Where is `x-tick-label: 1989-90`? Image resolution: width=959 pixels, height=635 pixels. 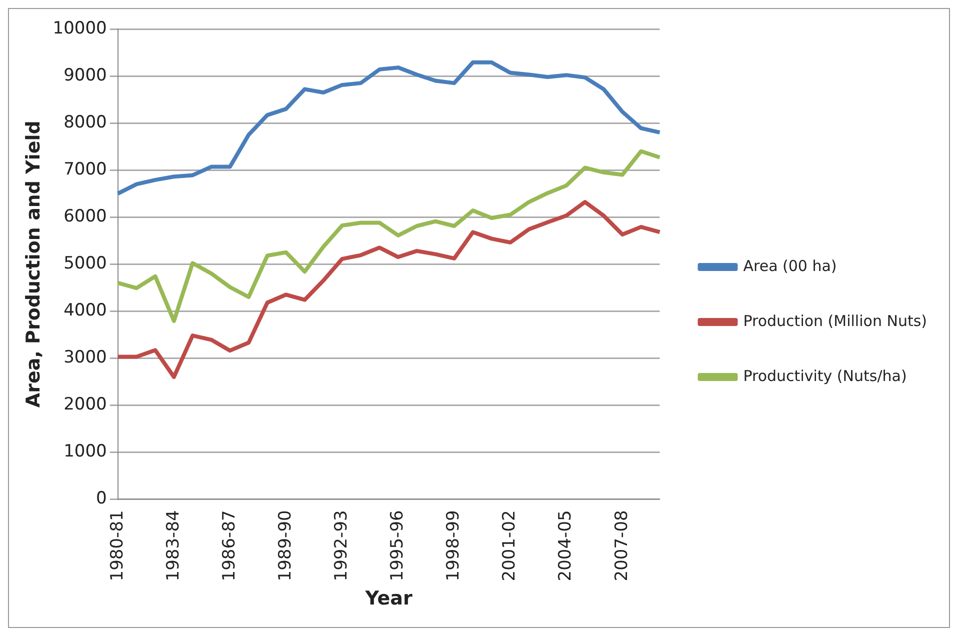 x-tick-label: 1989-90 is located at coordinates (285, 546).